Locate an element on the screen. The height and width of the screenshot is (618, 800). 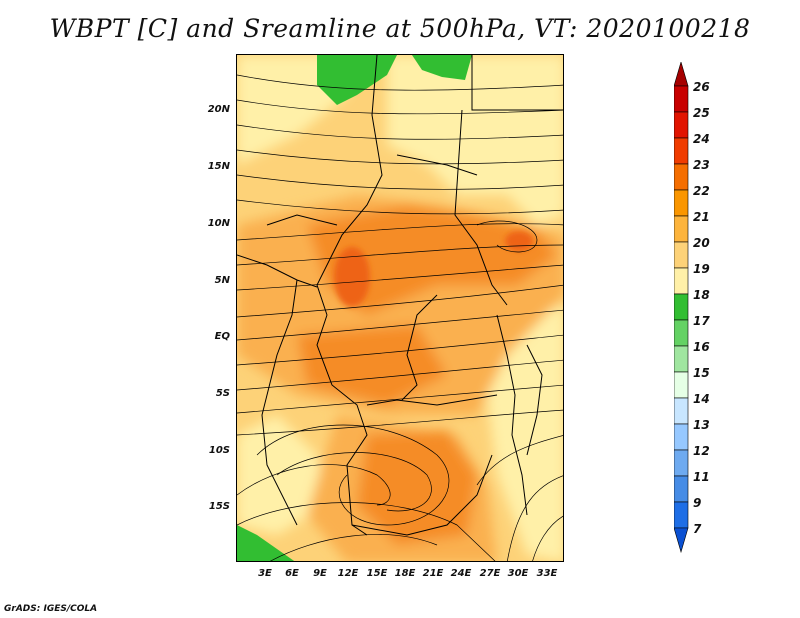
wbpt-cool-region-east is located at coordinates (525, 433).